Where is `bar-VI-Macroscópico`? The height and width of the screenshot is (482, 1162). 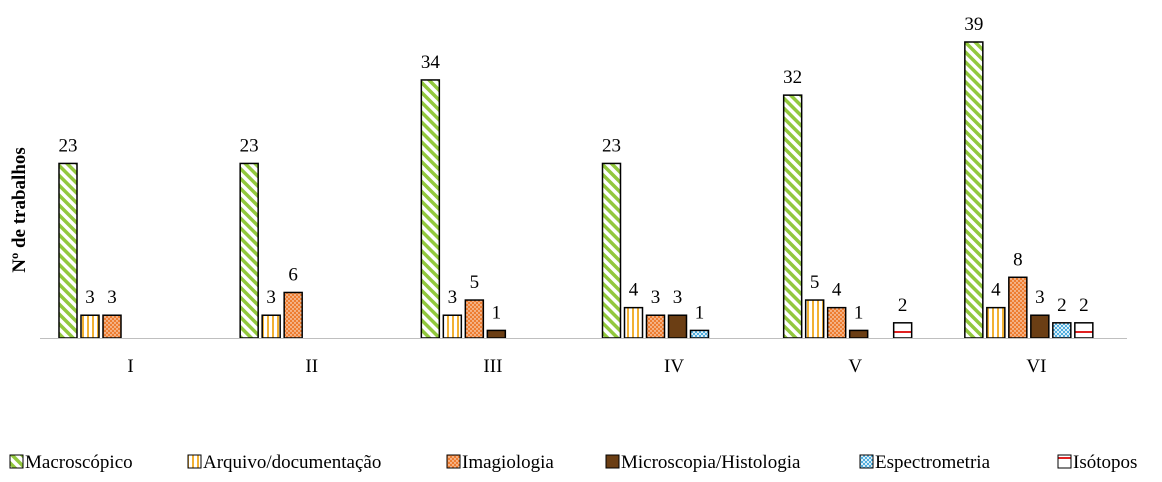
bar-VI-Macroscópico is located at coordinates (974, 190).